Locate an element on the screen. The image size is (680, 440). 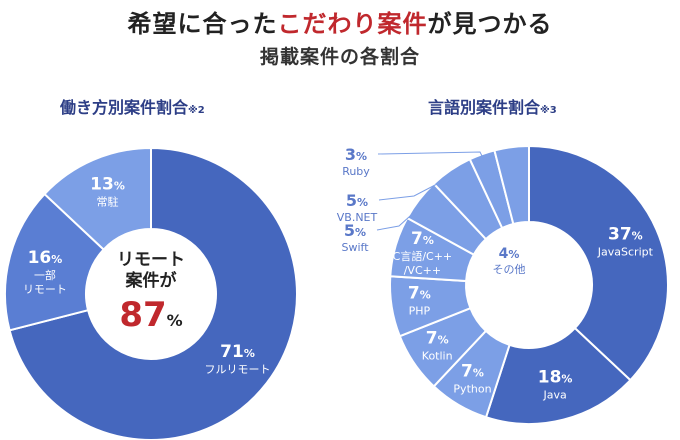
language-slice-vb-net-callout-line is located at coordinates (416, 187).